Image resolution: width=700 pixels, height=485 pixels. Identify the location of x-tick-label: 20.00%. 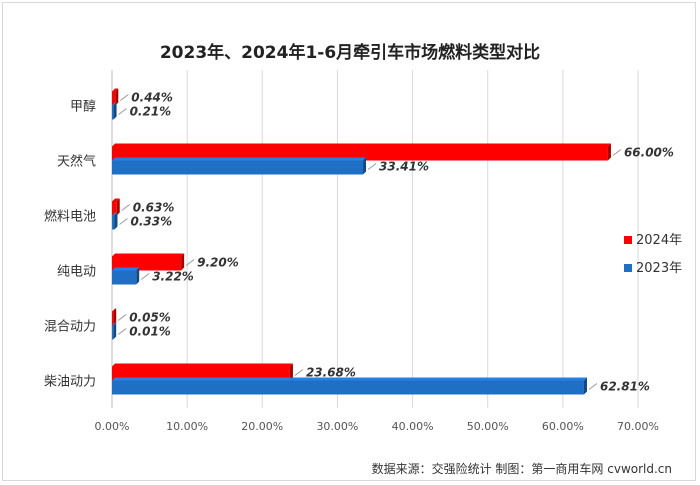
(262, 426).